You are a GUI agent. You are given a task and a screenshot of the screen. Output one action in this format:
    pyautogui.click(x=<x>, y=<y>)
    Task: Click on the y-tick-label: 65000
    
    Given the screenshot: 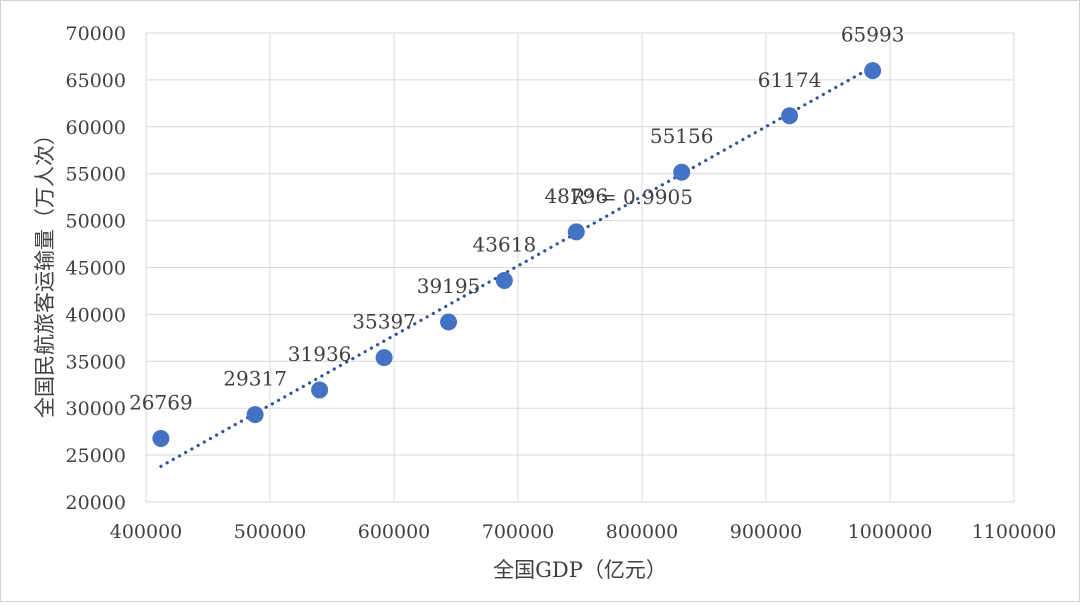 What is the action you would take?
    pyautogui.click(x=96, y=81)
    